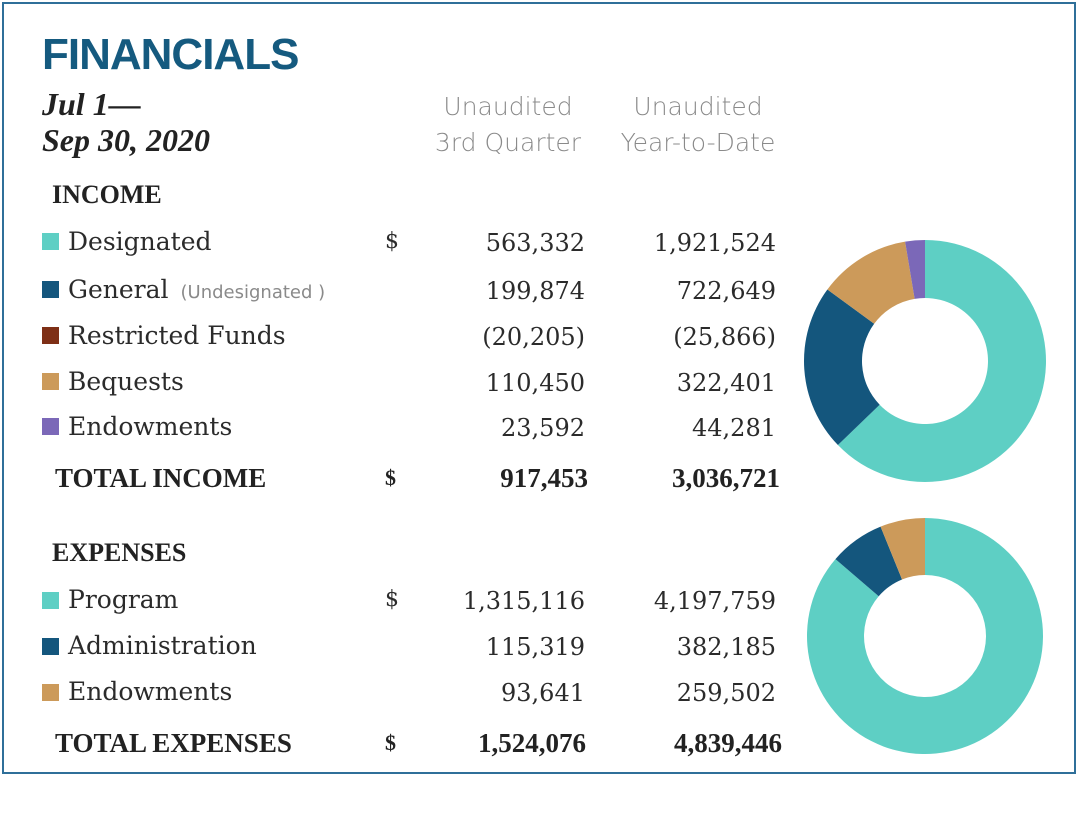 This screenshot has height=813, width=1080. Describe the element at coordinates (724, 337) in the screenshot. I see `ytd-value: (25,866)` at that location.